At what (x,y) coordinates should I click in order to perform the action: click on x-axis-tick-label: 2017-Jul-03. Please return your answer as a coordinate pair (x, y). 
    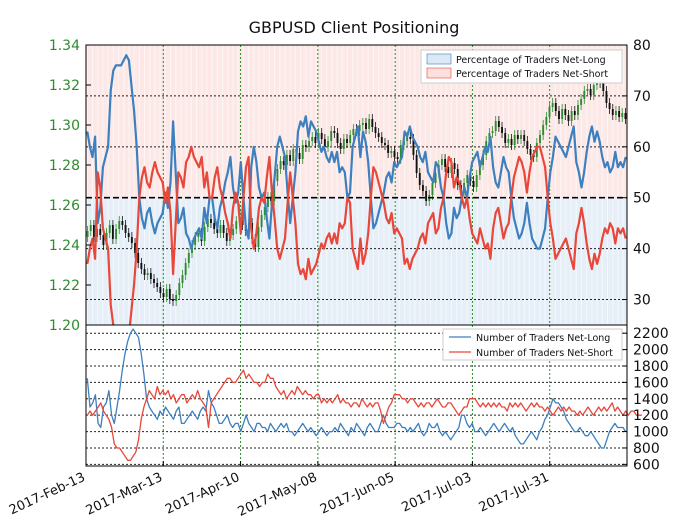
    Looking at the image, I should click on (436, 492).